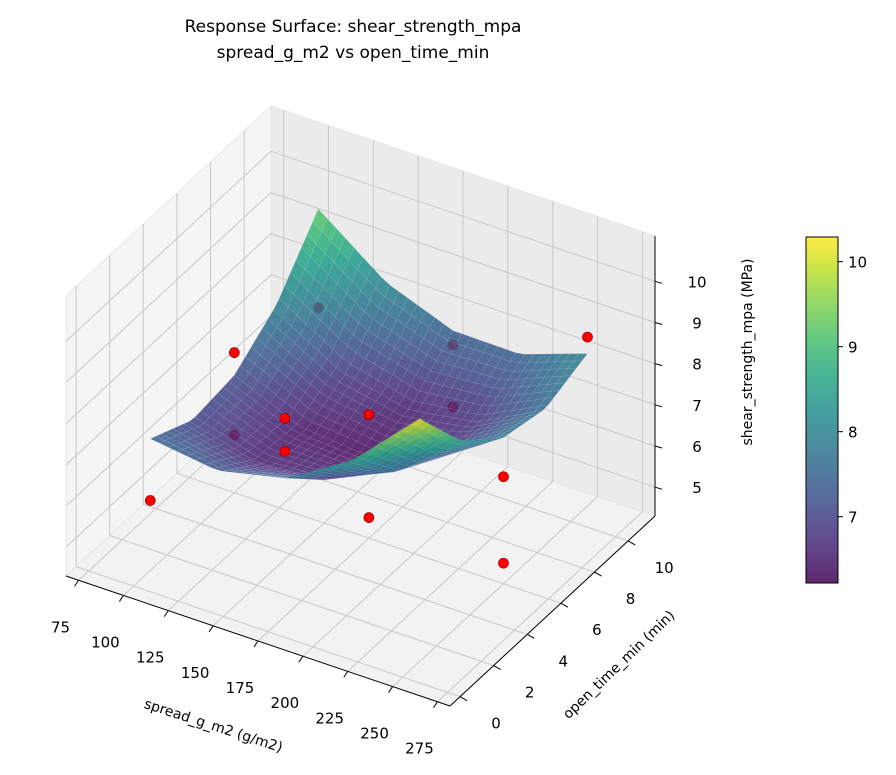 This screenshot has height=775, width=896. Describe the element at coordinates (410, 394) in the screenshot. I see `points-front` at that location.